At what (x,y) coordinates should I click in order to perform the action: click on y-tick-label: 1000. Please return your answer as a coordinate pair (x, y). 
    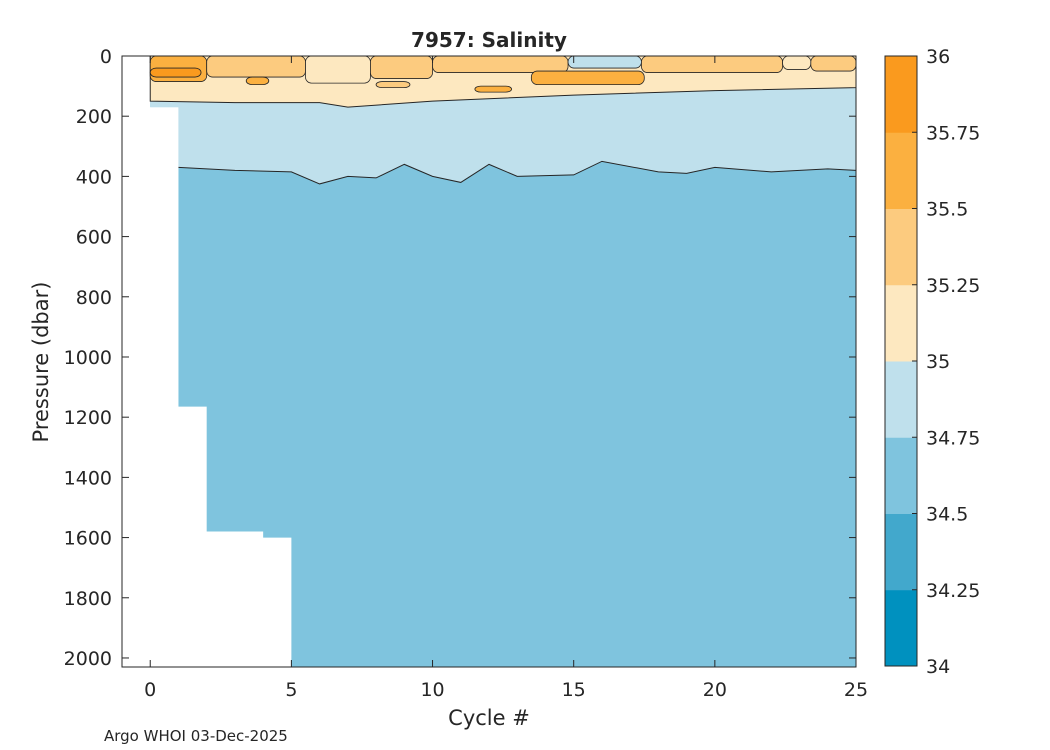
    Looking at the image, I should click on (88, 358).